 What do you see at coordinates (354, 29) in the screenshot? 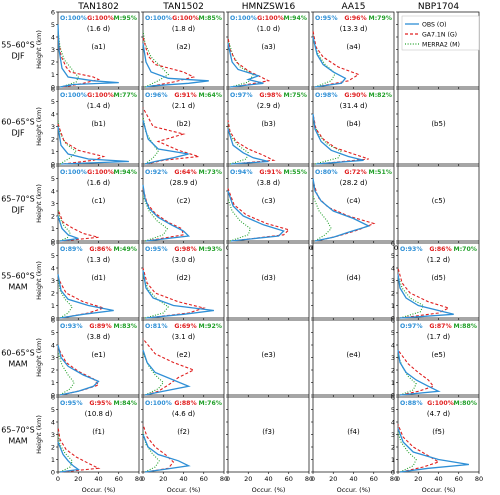
I see `sample-days: (13.3 d)` at bounding box center [354, 29].